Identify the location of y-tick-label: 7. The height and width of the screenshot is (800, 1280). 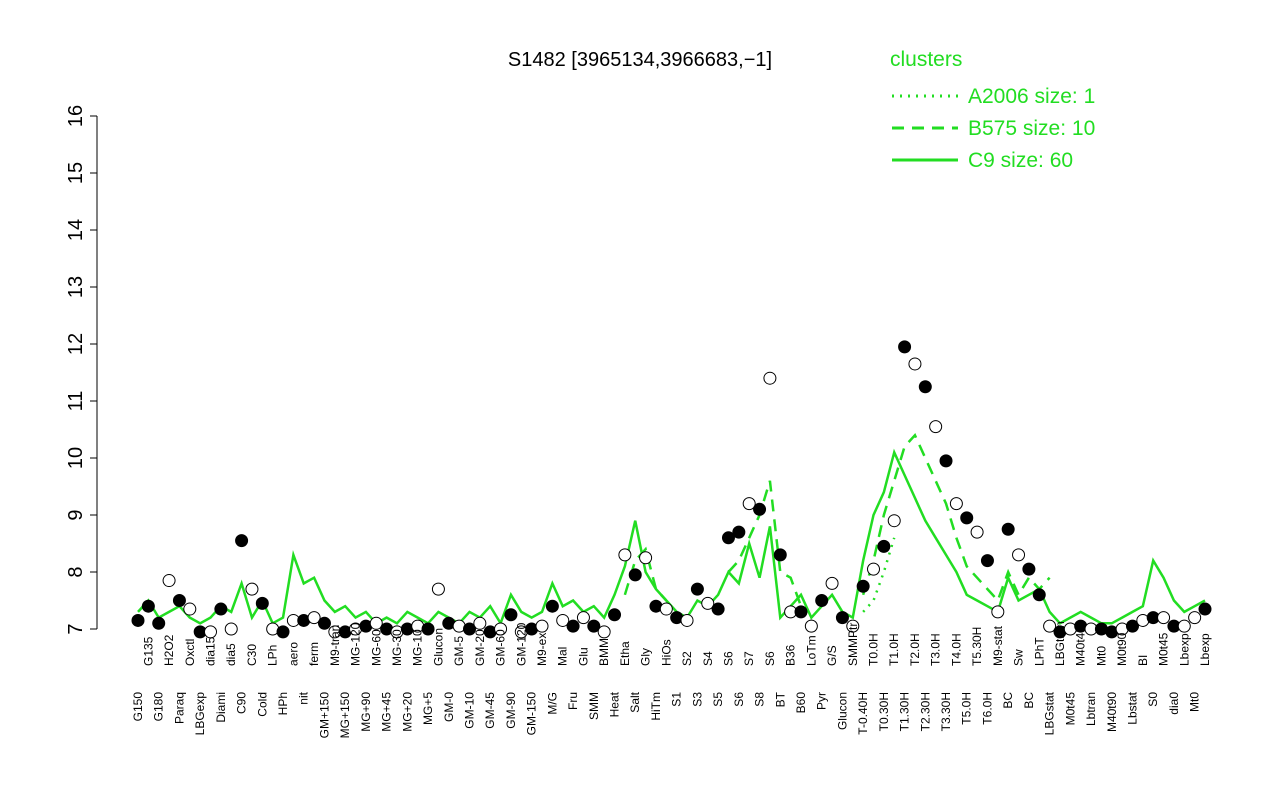
(76, 628).